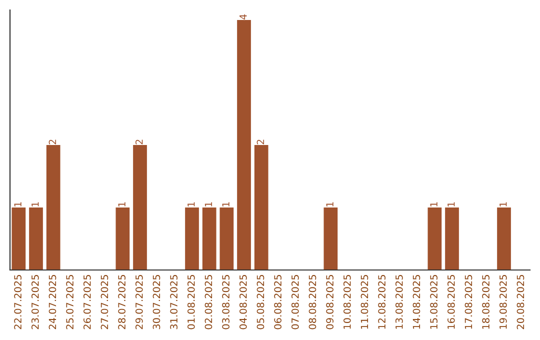 This screenshot has width=540, height=340. What do you see at coordinates (104, 302) in the screenshot?
I see `x-tick-label: 27.07.2025` at bounding box center [104, 302].